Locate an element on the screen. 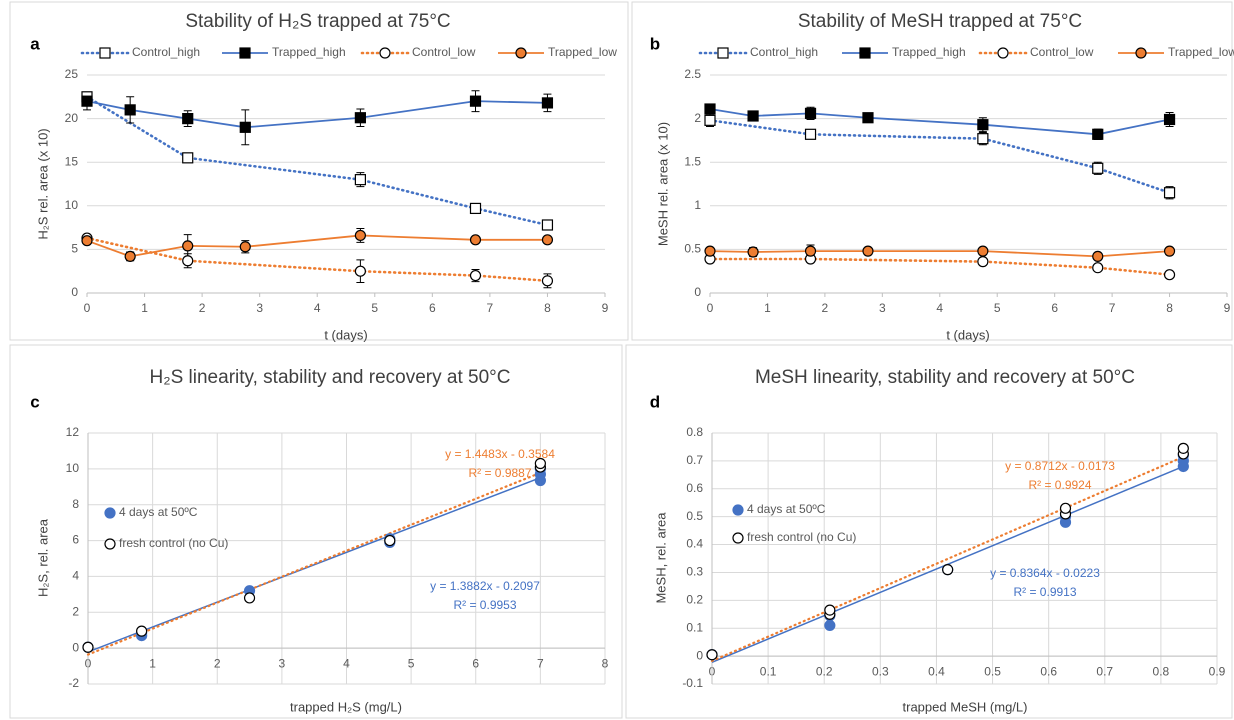 This screenshot has width=1234, height=720. y-tick-label: 12 is located at coordinates (73, 432).